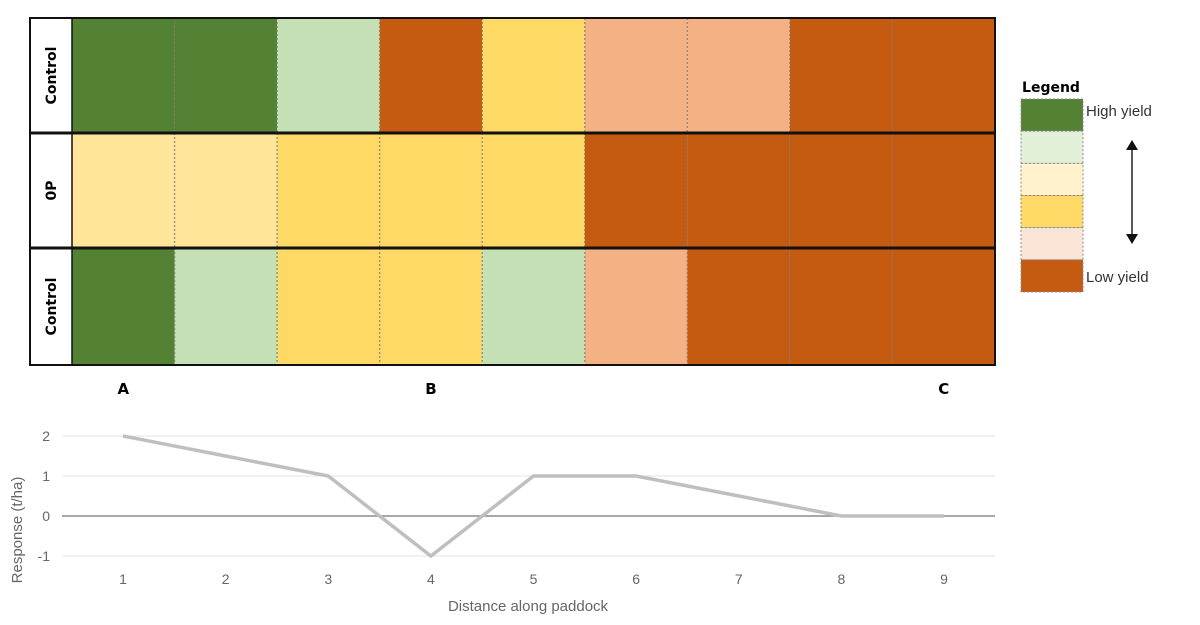  Describe the element at coordinates (226, 579) in the screenshot. I see `x-tick-label: 2` at that location.